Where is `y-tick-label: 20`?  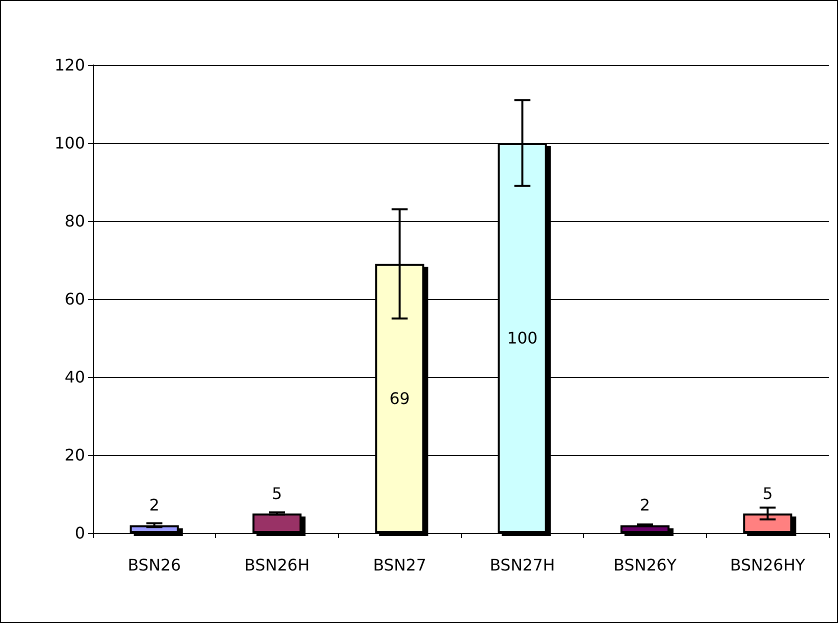 y-tick-label: 20 is located at coordinates (74, 455).